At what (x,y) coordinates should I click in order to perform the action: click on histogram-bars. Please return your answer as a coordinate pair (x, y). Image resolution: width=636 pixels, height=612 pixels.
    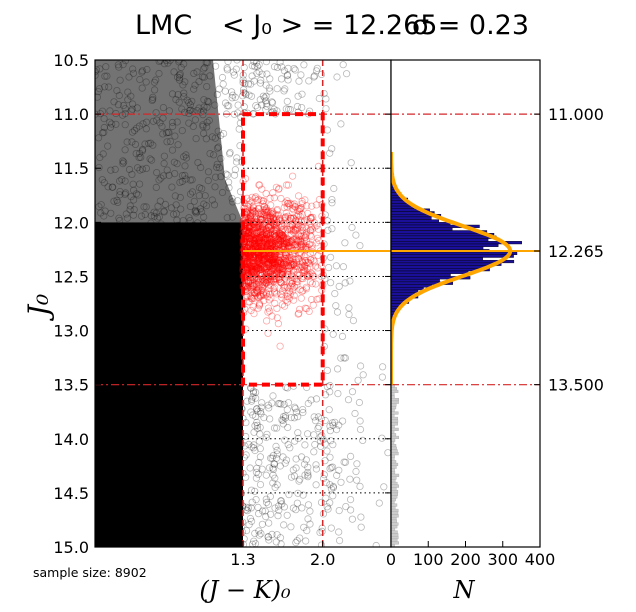
    Looking at the image, I should click on (457, 354).